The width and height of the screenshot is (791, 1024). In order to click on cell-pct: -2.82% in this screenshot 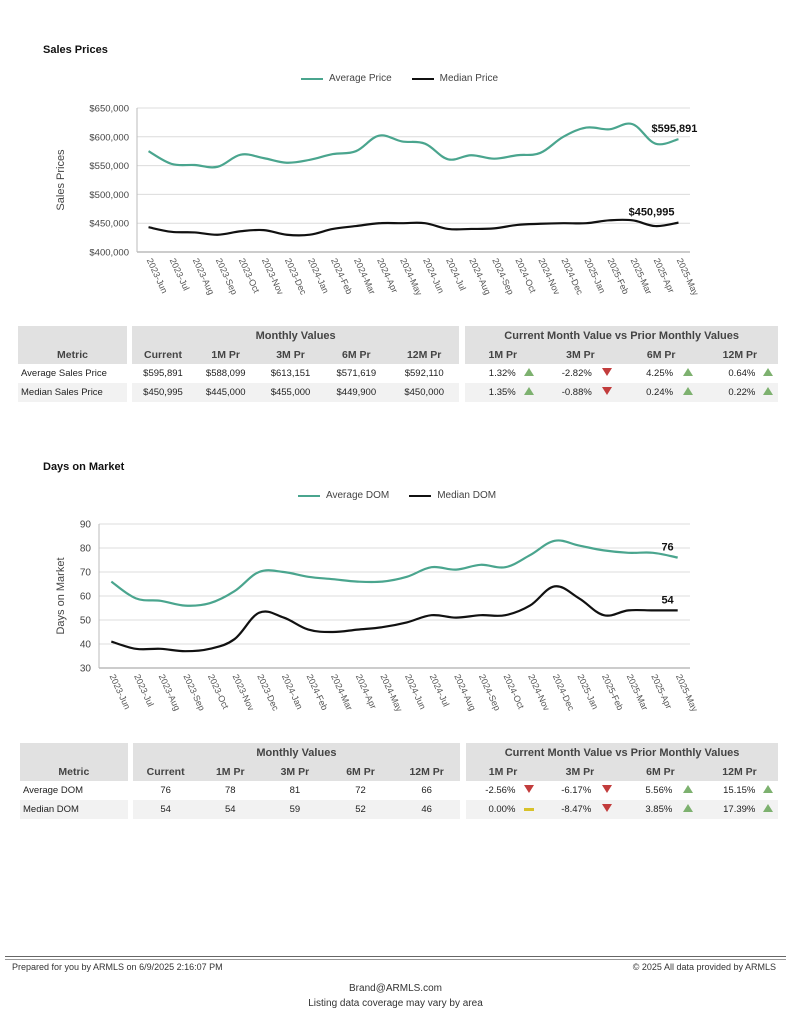, I will do `click(576, 373)`.